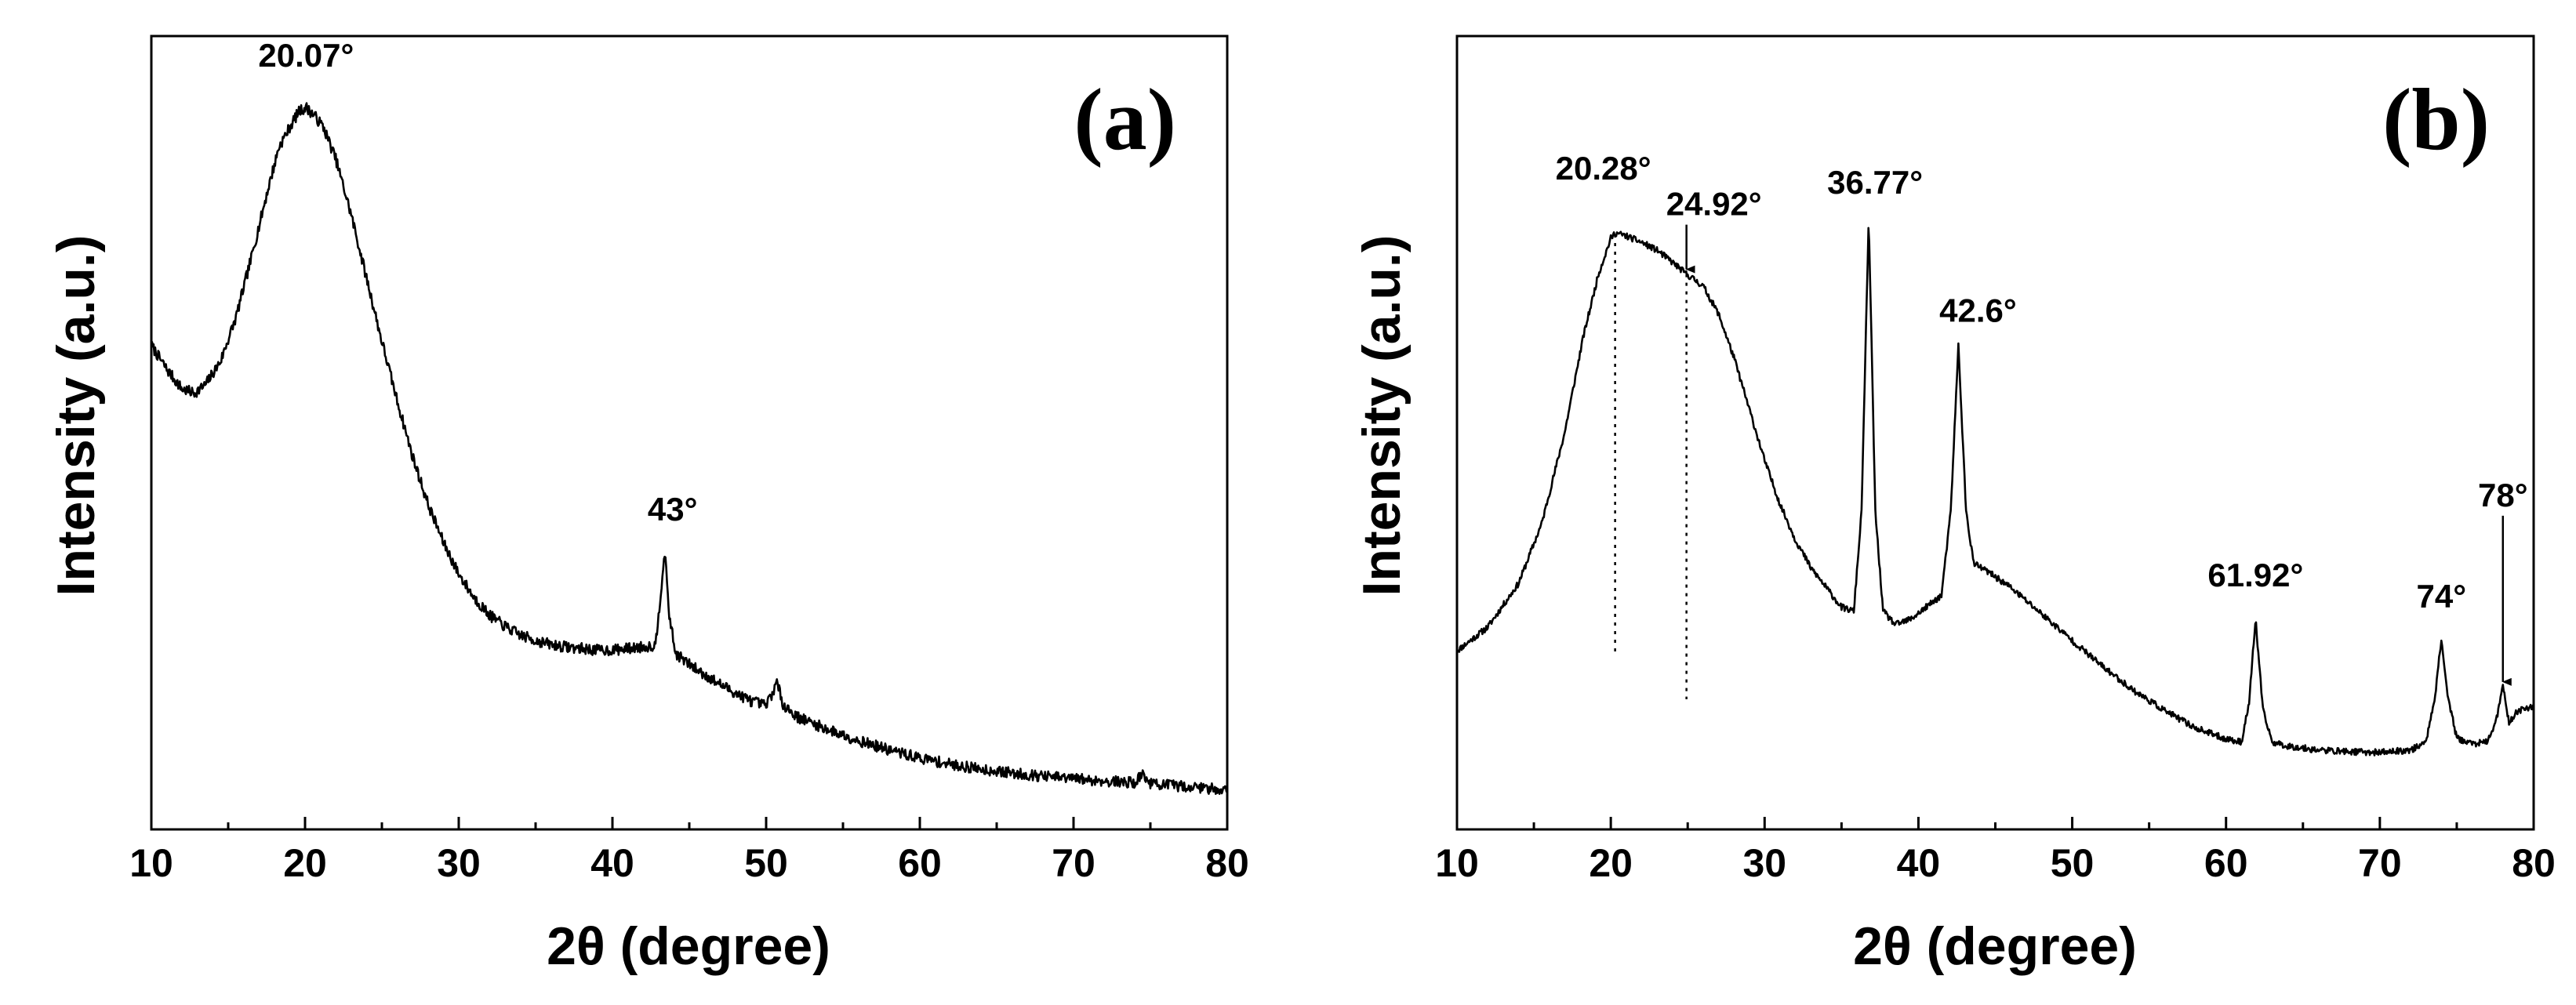 This screenshot has height=1005, width=2576. I want to click on panel-b-peak-label: 36.77°, so click(1875, 182).